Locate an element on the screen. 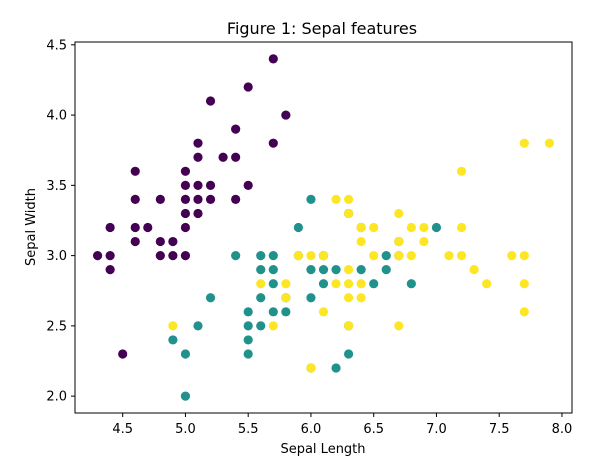 Image resolution: width=603 pixels, height=460 pixels. y-tick-label: 4.0 is located at coordinates (56, 116).